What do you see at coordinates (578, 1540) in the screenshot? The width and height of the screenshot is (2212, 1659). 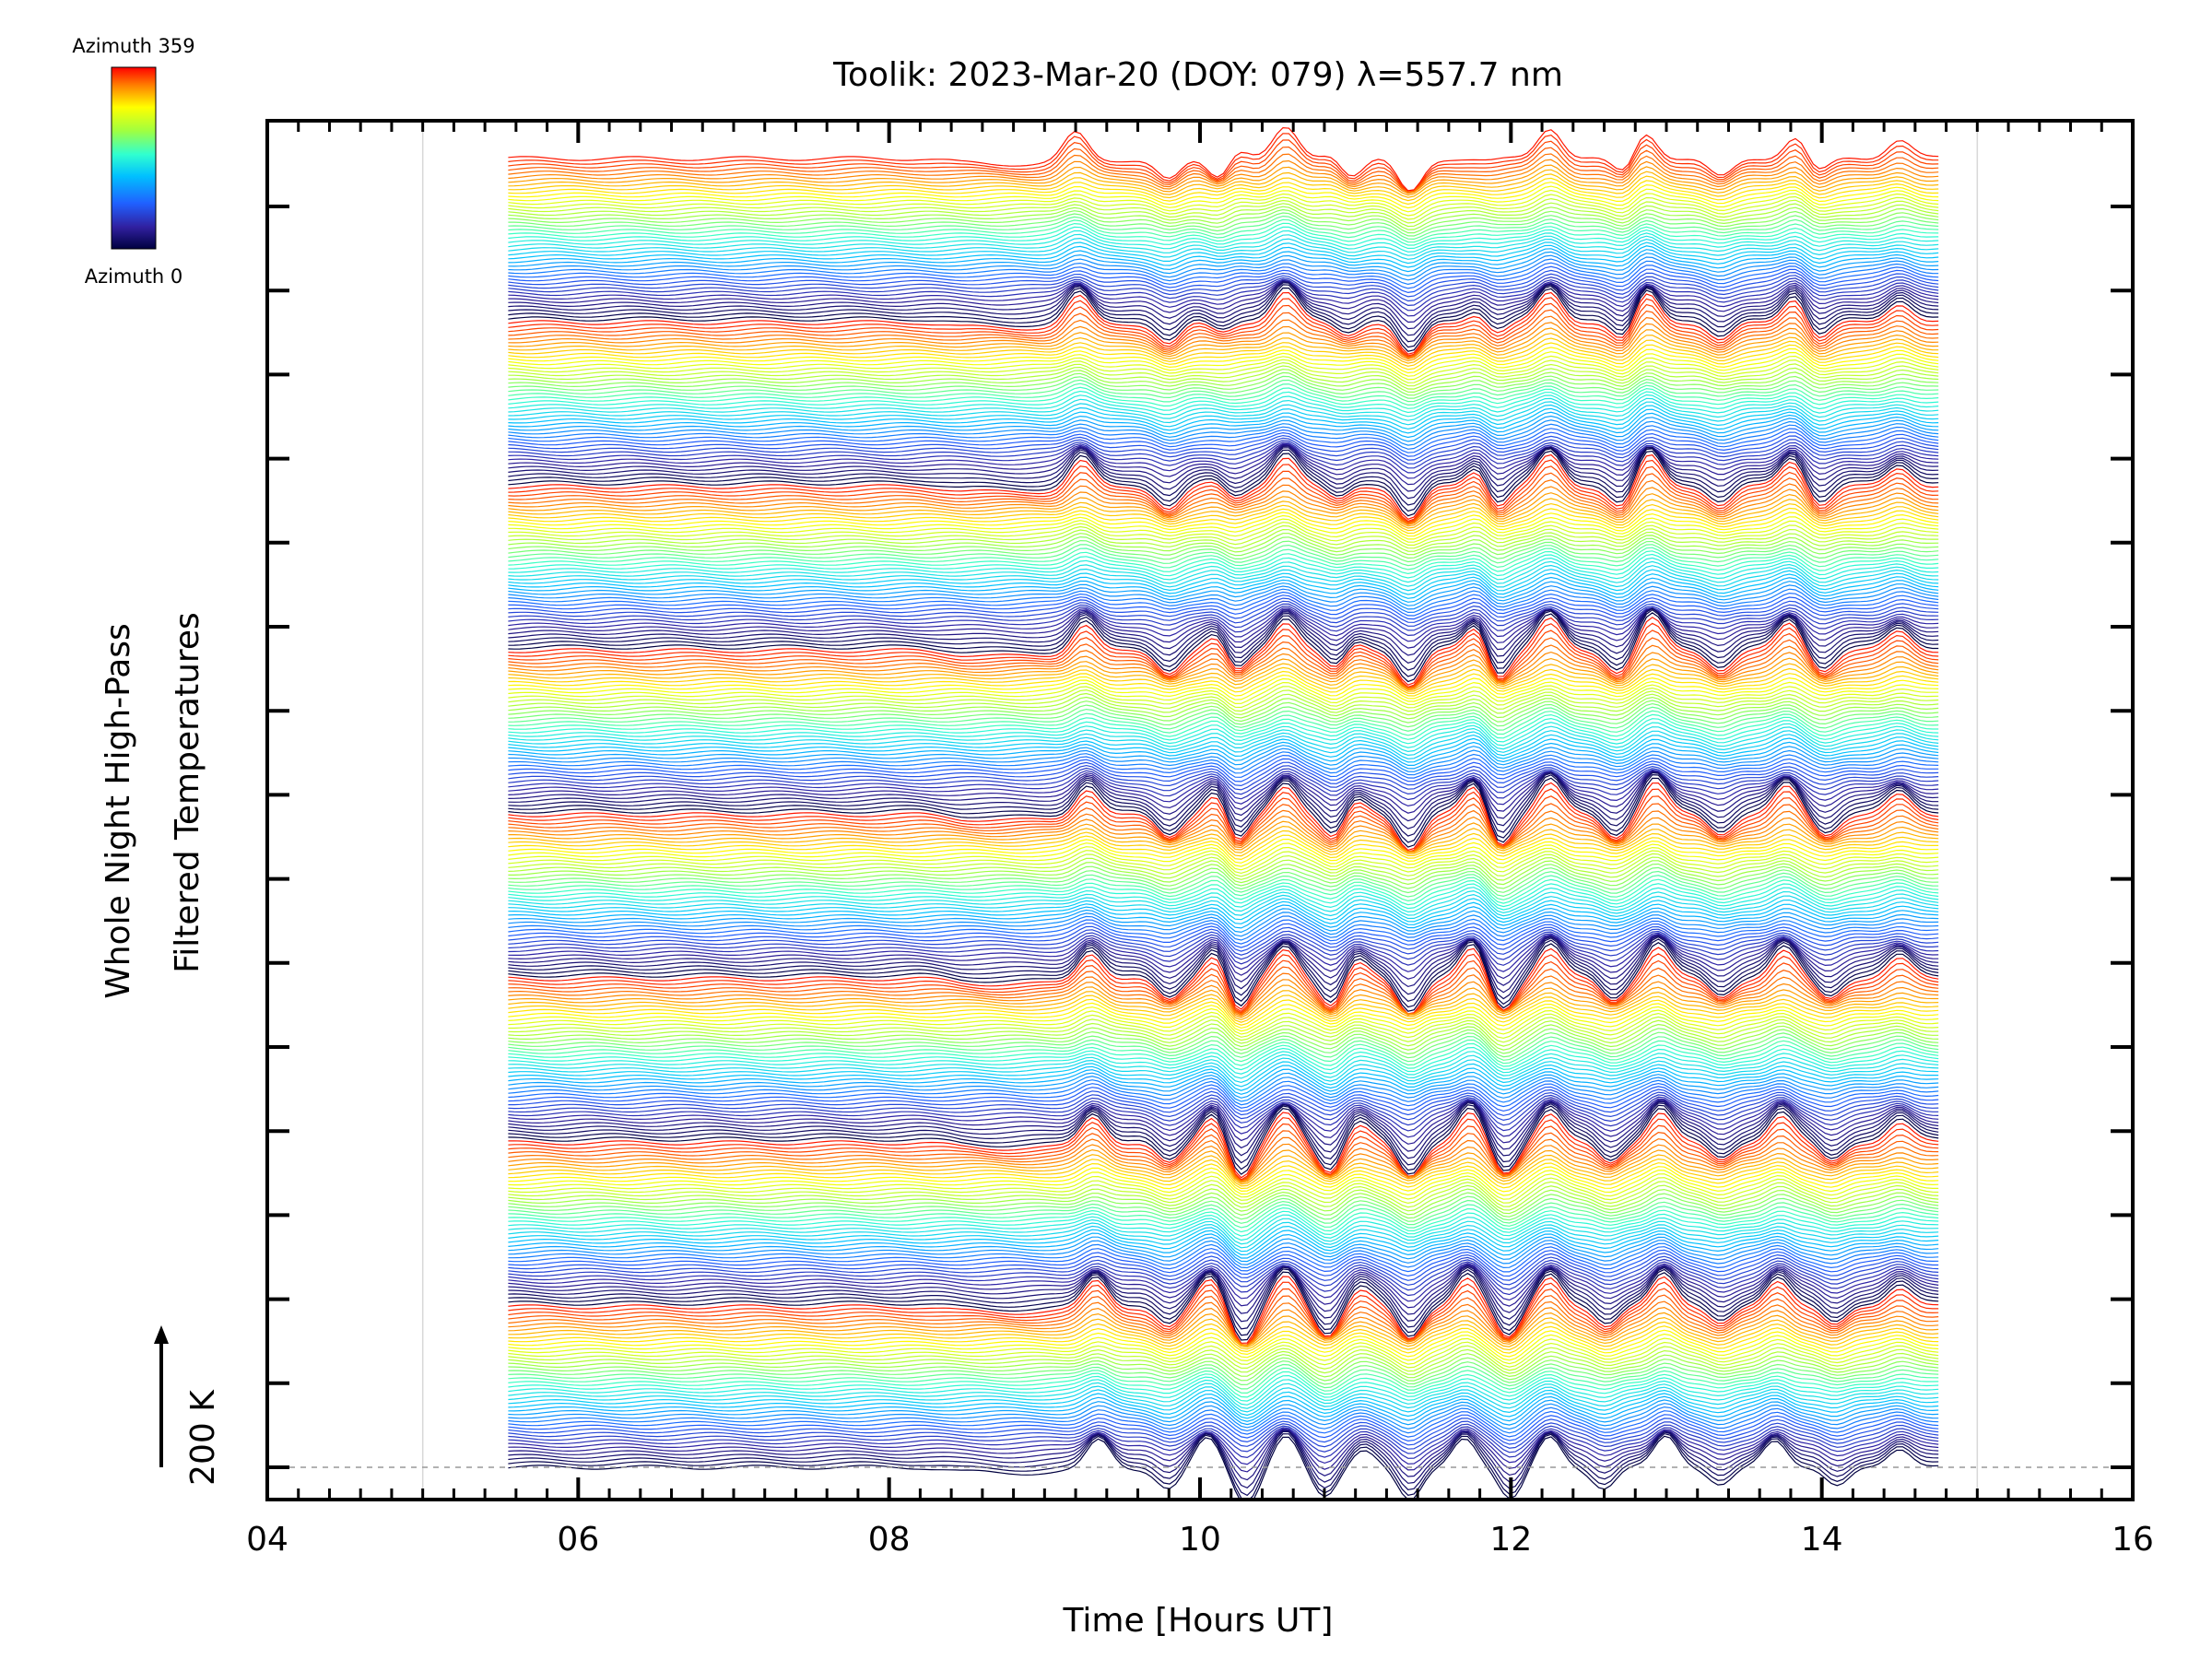 I see `x-tick-label: 06` at bounding box center [578, 1540].